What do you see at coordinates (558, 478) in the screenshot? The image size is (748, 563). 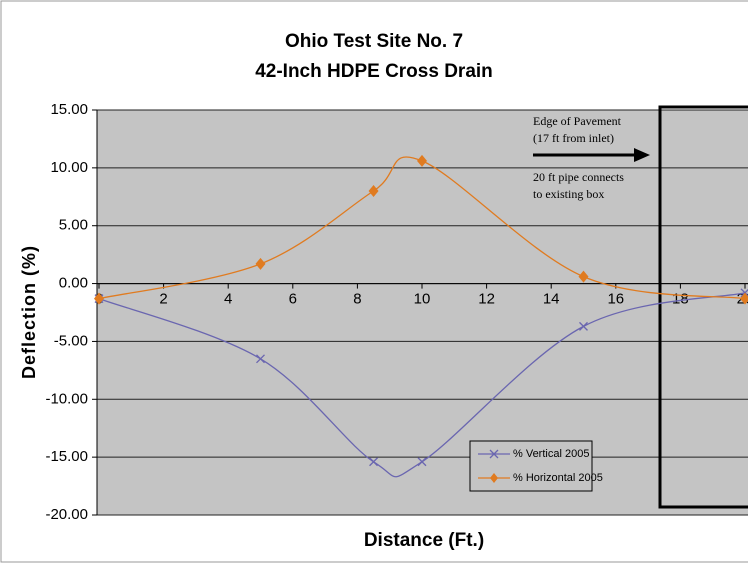 I see `legend-label: % Horizontal 2005` at bounding box center [558, 478].